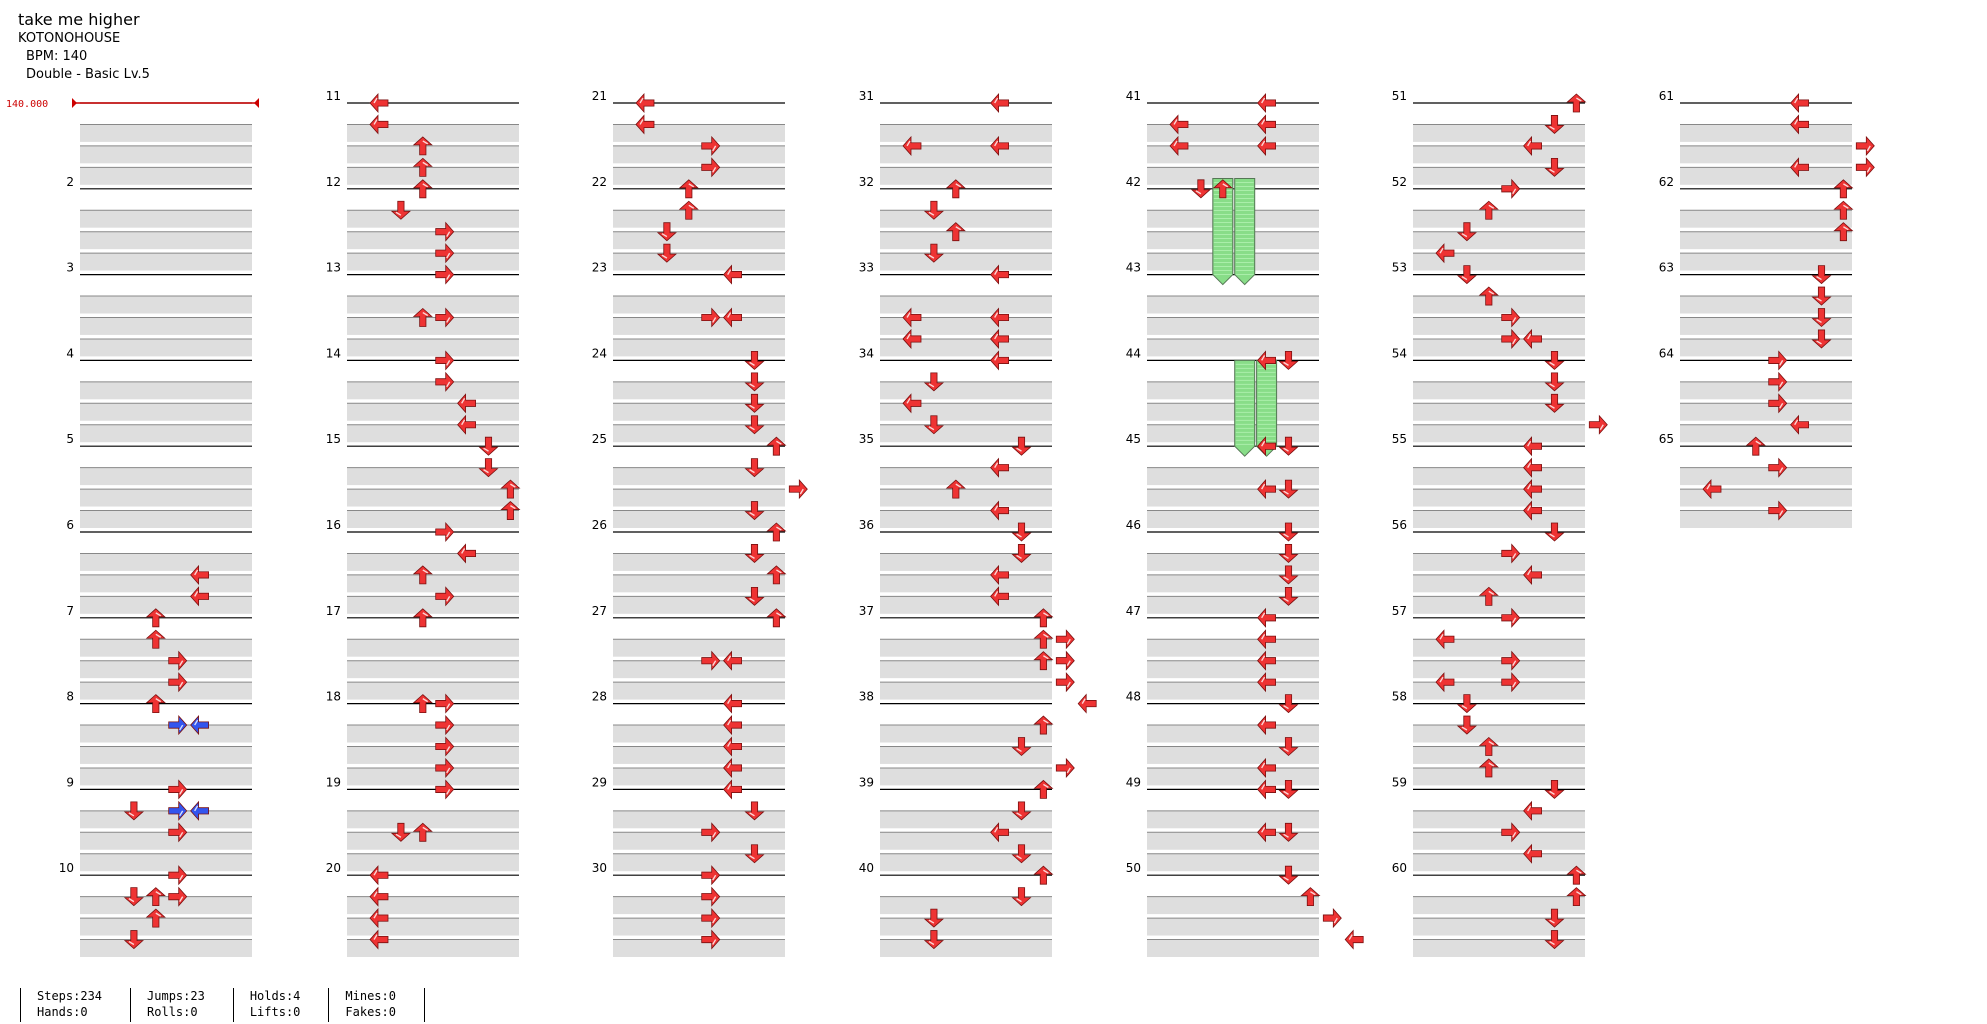 The height and width of the screenshot is (1024, 1987). Describe the element at coordinates (280, 1005) in the screenshot. I see `stats-col-holds: Holds:4 Lifts:0` at that location.